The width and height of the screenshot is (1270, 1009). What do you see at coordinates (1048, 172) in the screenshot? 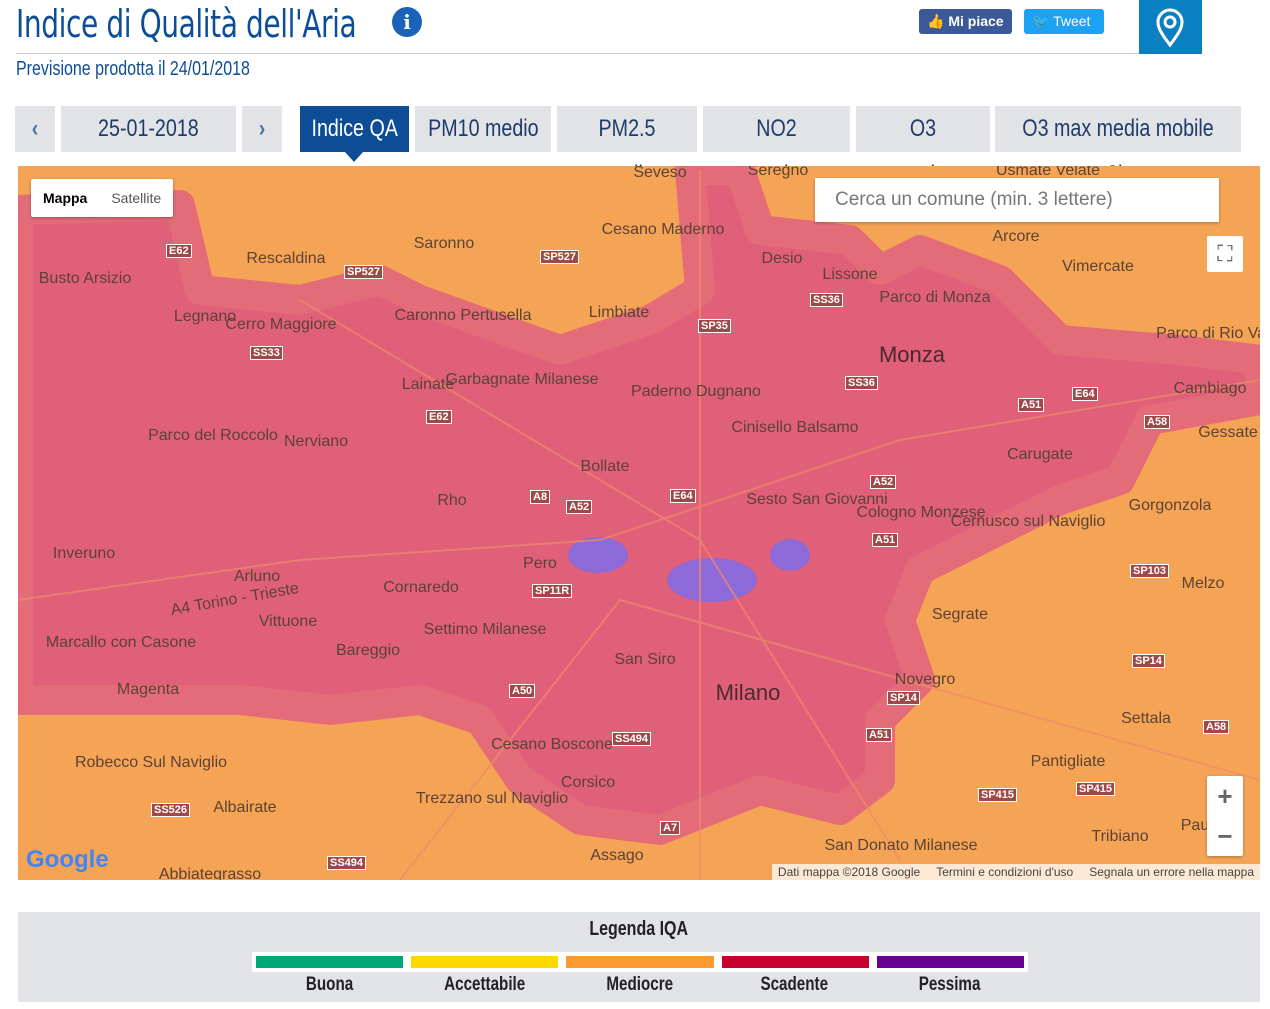
I see `map-place-label: Usmate Velate` at bounding box center [1048, 172].